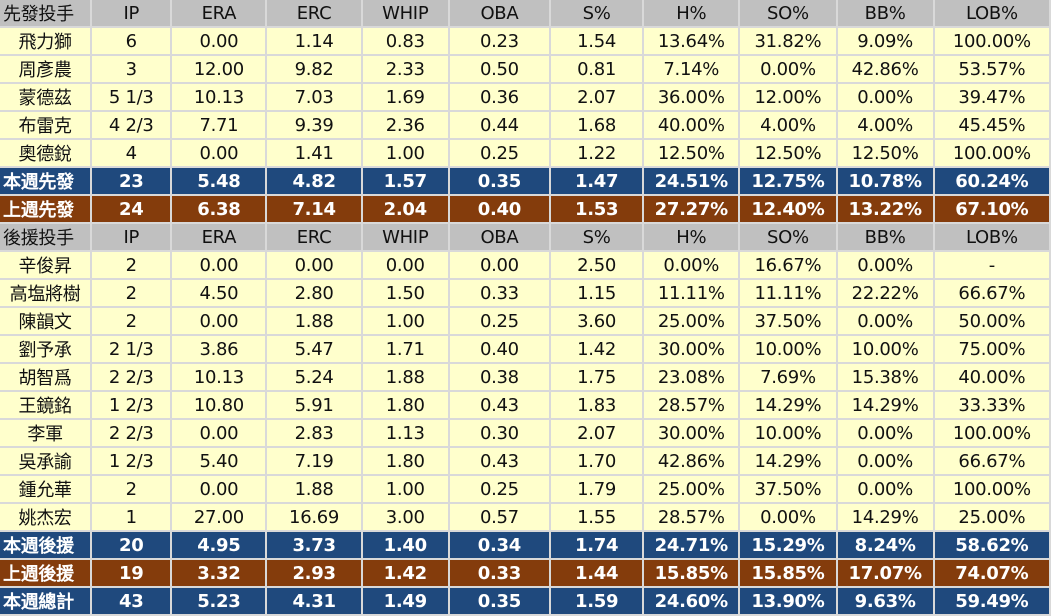  What do you see at coordinates (45, 13) in the screenshot?
I see `row-label: 先發投手` at bounding box center [45, 13].